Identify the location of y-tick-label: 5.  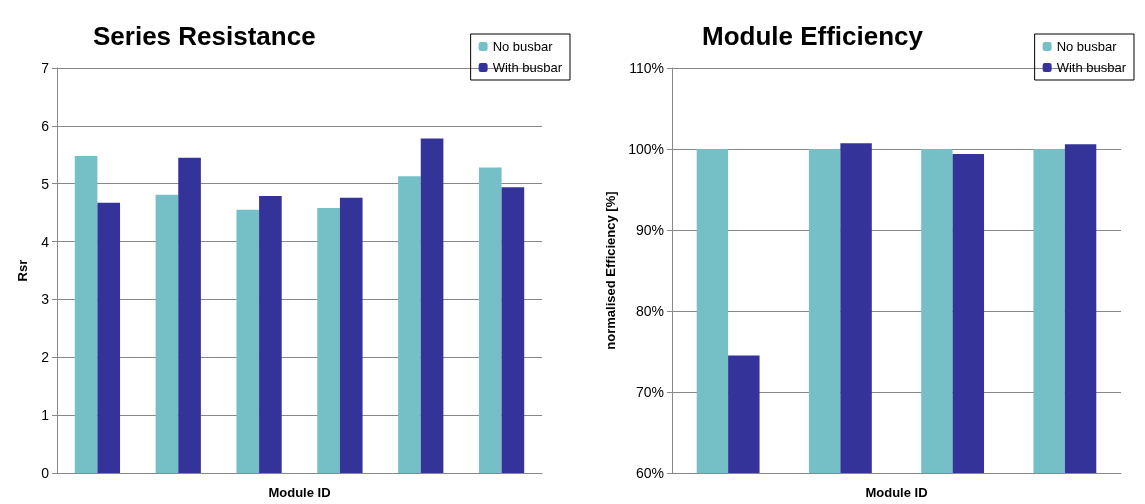
(45, 183).